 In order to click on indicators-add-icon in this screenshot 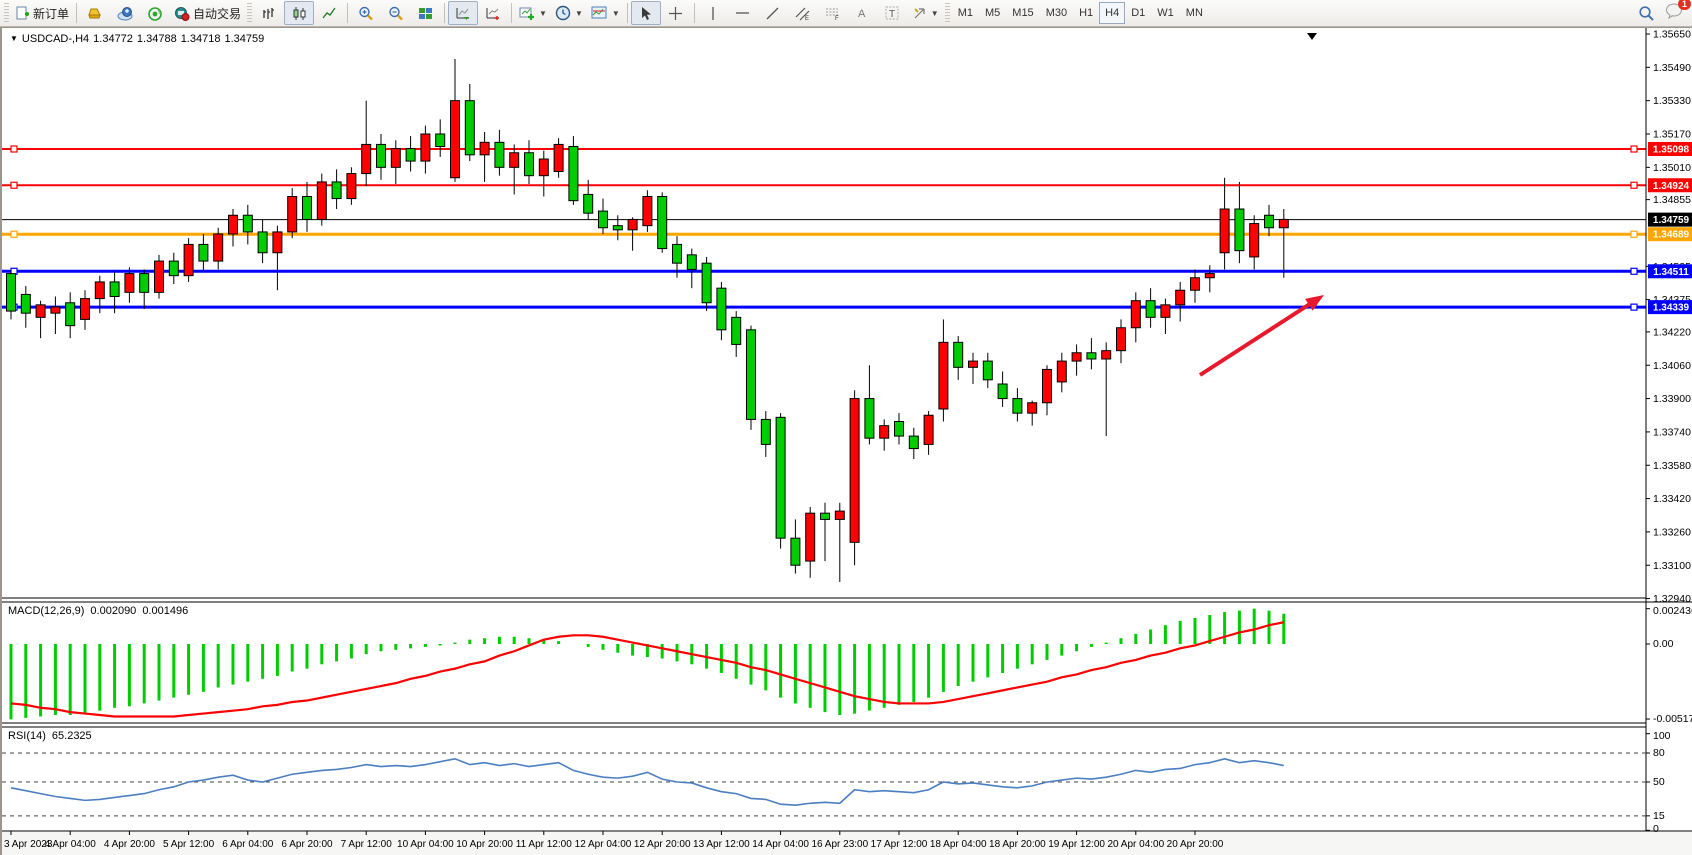, I will do `click(527, 13)`.